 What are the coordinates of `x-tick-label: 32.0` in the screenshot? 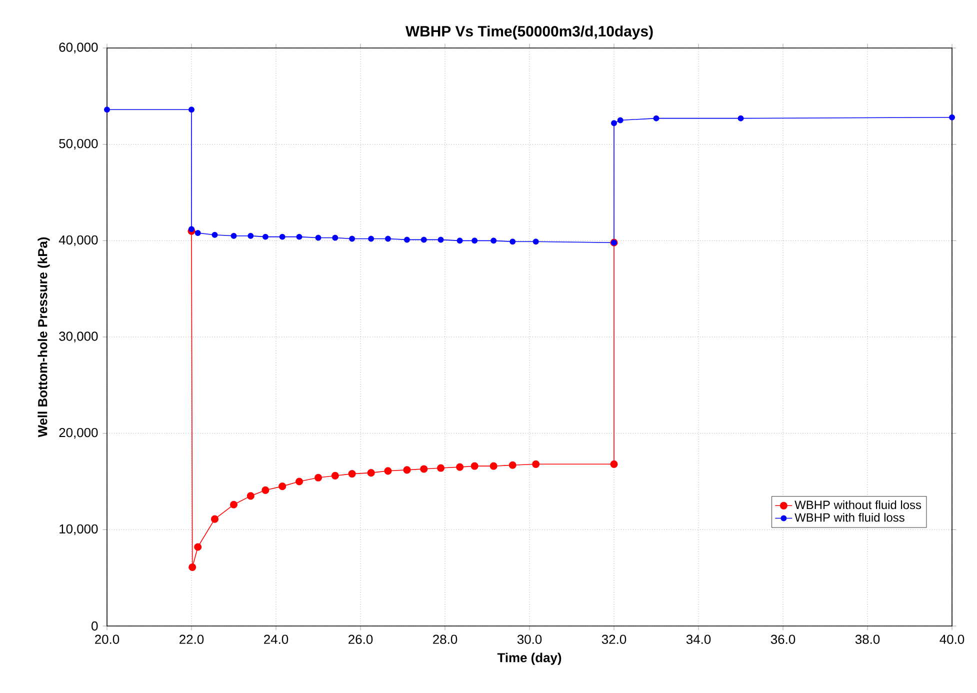 It's located at (614, 639).